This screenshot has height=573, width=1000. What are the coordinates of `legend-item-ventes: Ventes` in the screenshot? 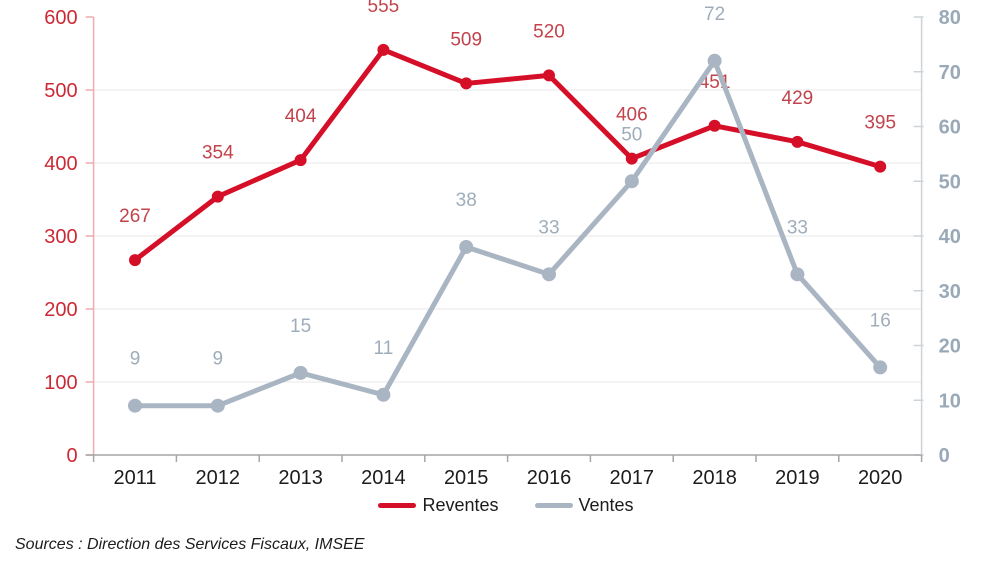 It's located at (584, 505).